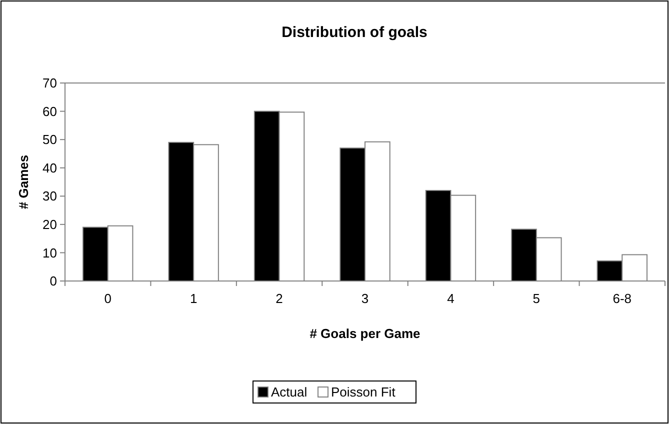 This screenshot has width=669, height=424. I want to click on chart-title: Distribution of goals, so click(355, 32).